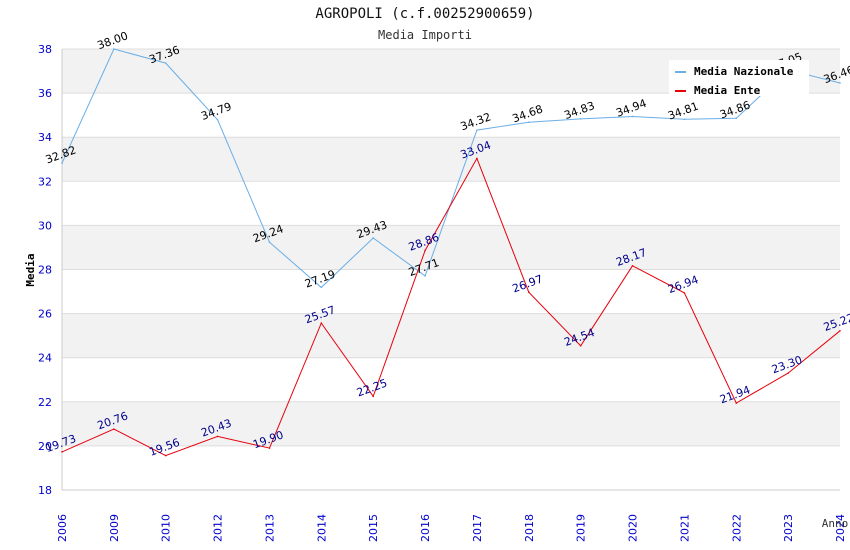 Image resolution: width=850 pixels, height=550 pixels. I want to click on x-tick-label: 2009, so click(114, 528).